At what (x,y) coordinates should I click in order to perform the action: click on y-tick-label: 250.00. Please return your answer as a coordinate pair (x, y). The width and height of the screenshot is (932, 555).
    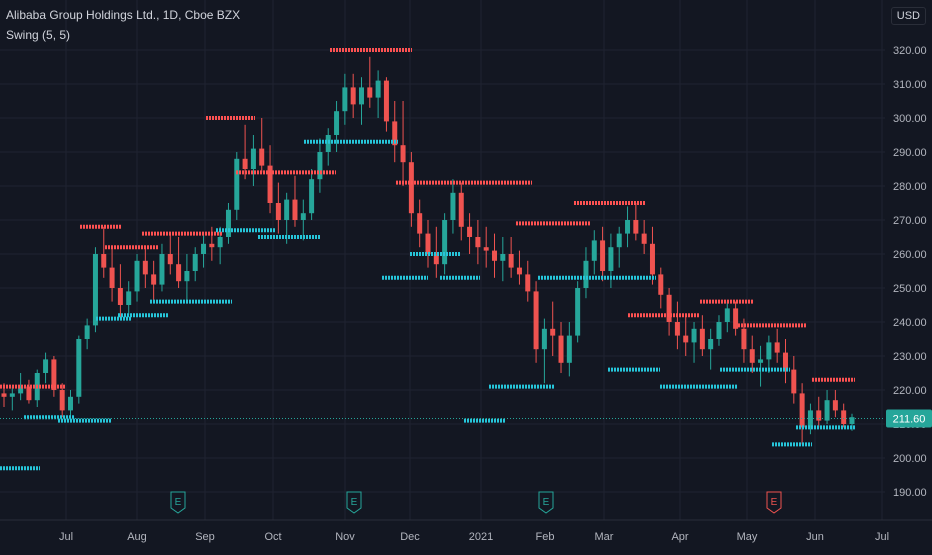
    Looking at the image, I should click on (910, 289).